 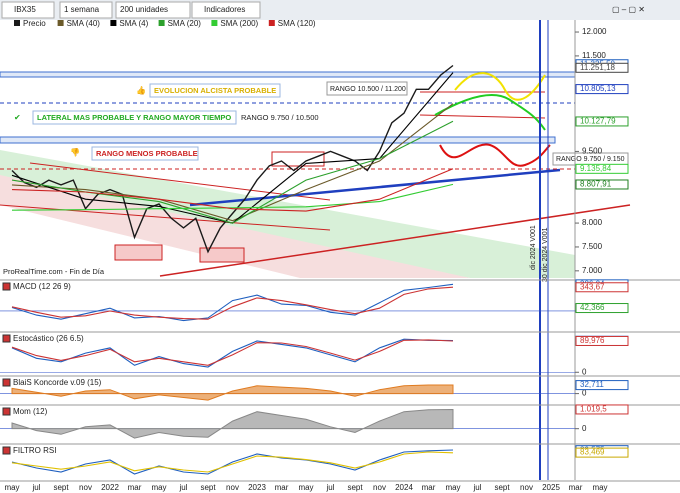 I want to click on icon: ✔, so click(x=17, y=117).